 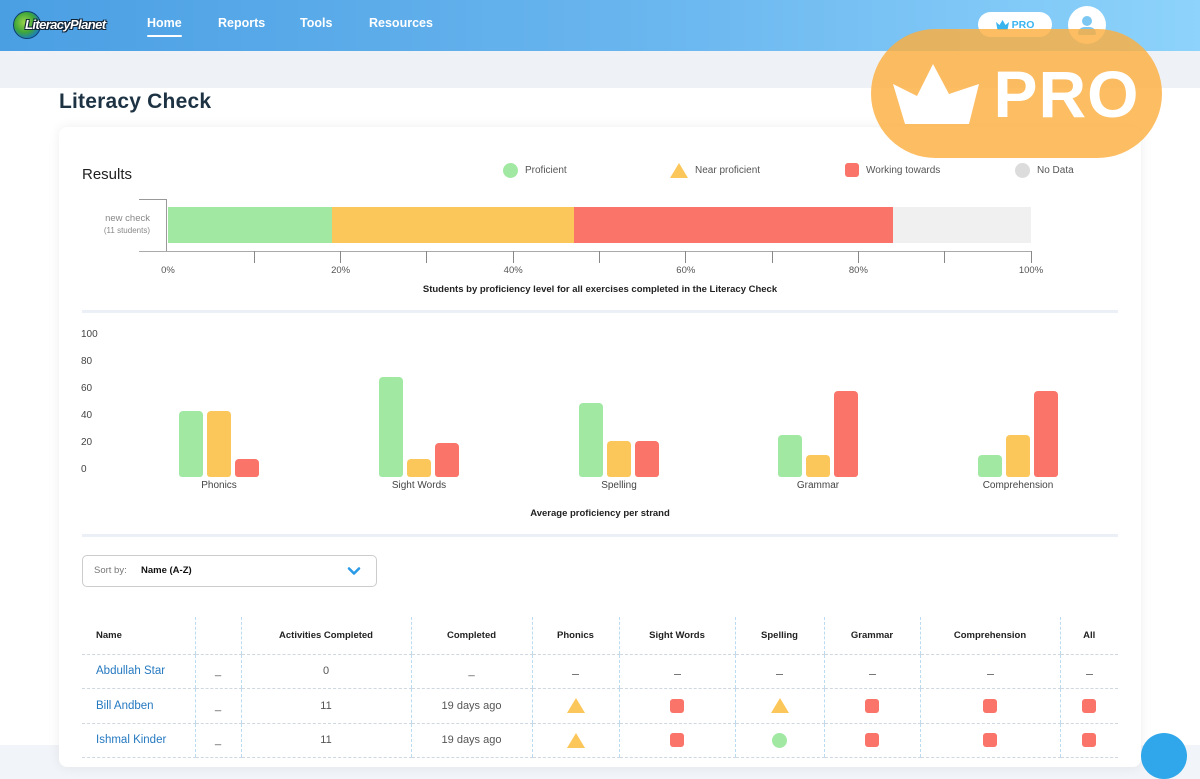 What do you see at coordinates (191, 443) in the screenshot?
I see `bar-phonics-proficient` at bounding box center [191, 443].